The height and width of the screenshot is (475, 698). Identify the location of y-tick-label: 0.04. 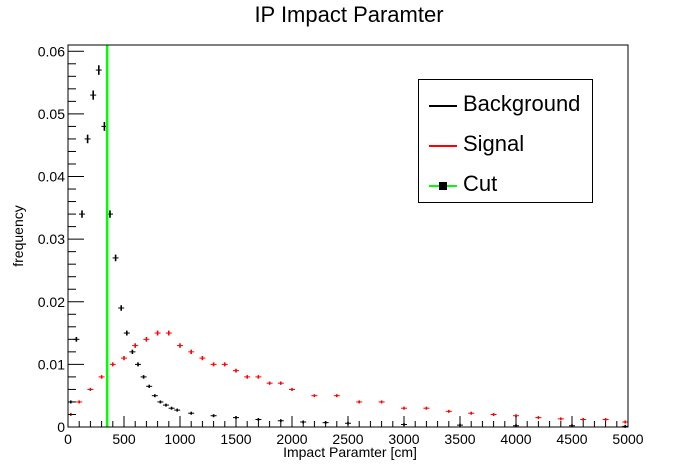
(51, 177).